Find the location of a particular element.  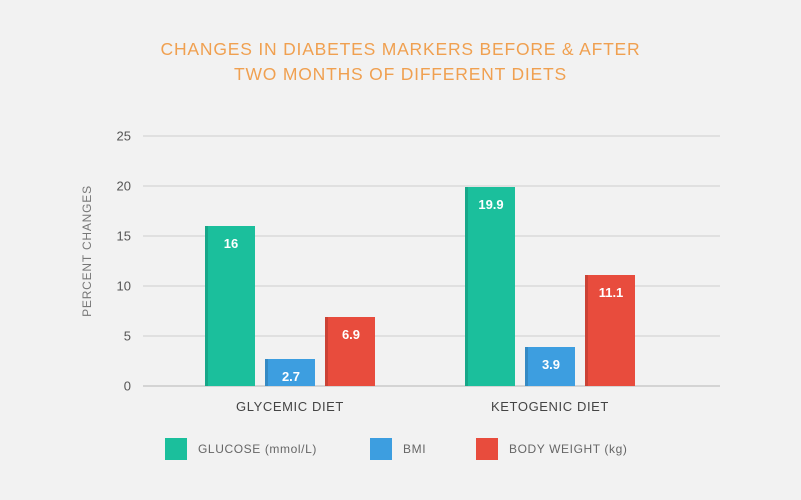

bar-value-label: 6.9 is located at coordinates (351, 334).